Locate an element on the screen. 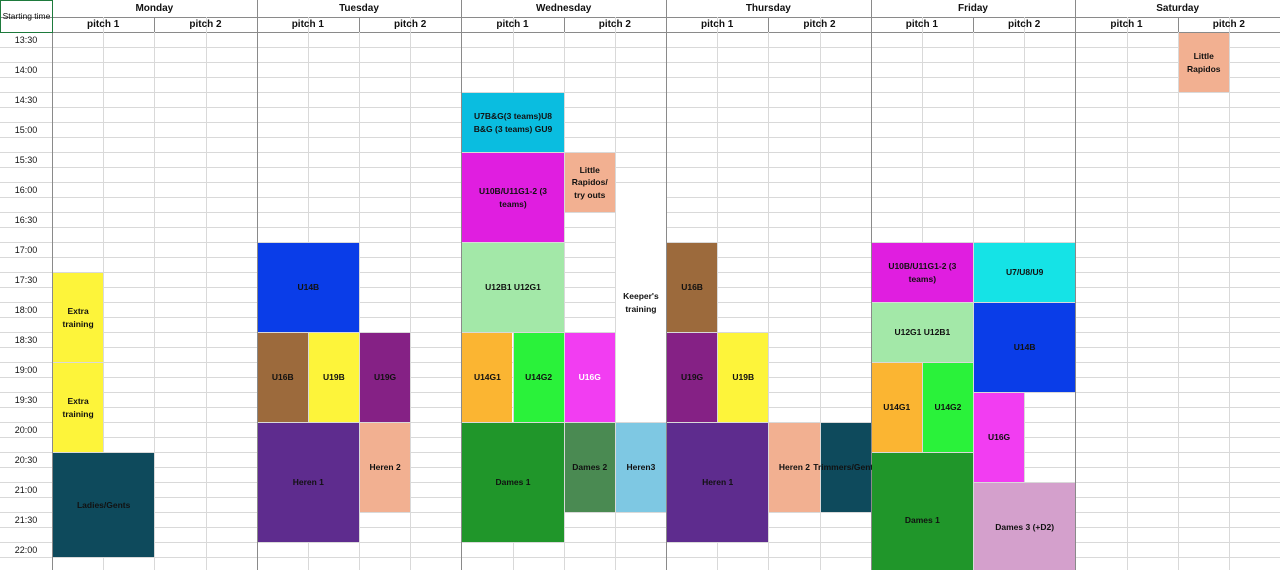  event-block: Dames 2 is located at coordinates (589, 467).